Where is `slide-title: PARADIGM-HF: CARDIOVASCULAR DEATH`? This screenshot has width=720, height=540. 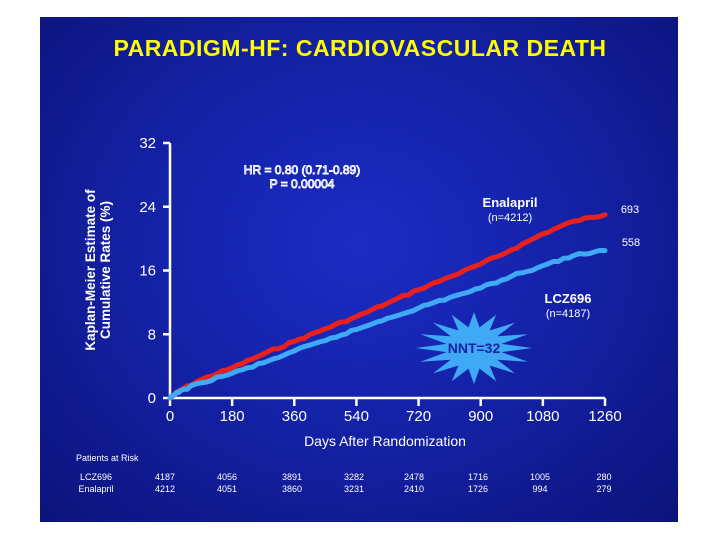 slide-title: PARADIGM-HF: CARDIOVASCULAR DEATH is located at coordinates (360, 48).